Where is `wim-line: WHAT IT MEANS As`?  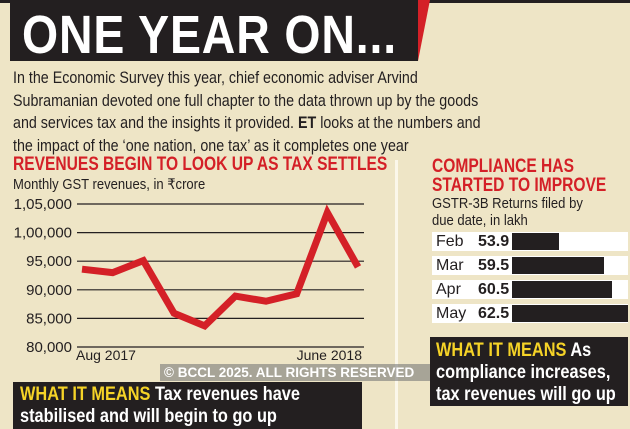
wim-line: WHAT IT MEANS As is located at coordinates (518, 351).